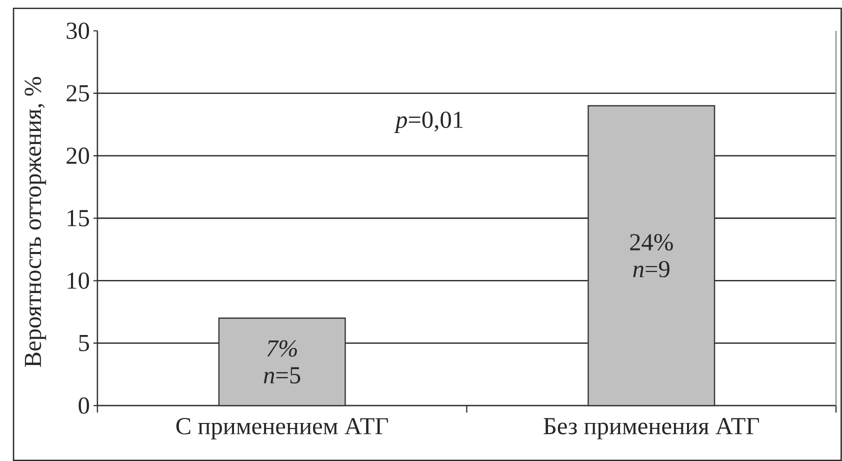 The height and width of the screenshot is (461, 842). Describe the element at coordinates (282, 429) in the screenshot. I see `x-tick-label: С применением АТГ` at that location.